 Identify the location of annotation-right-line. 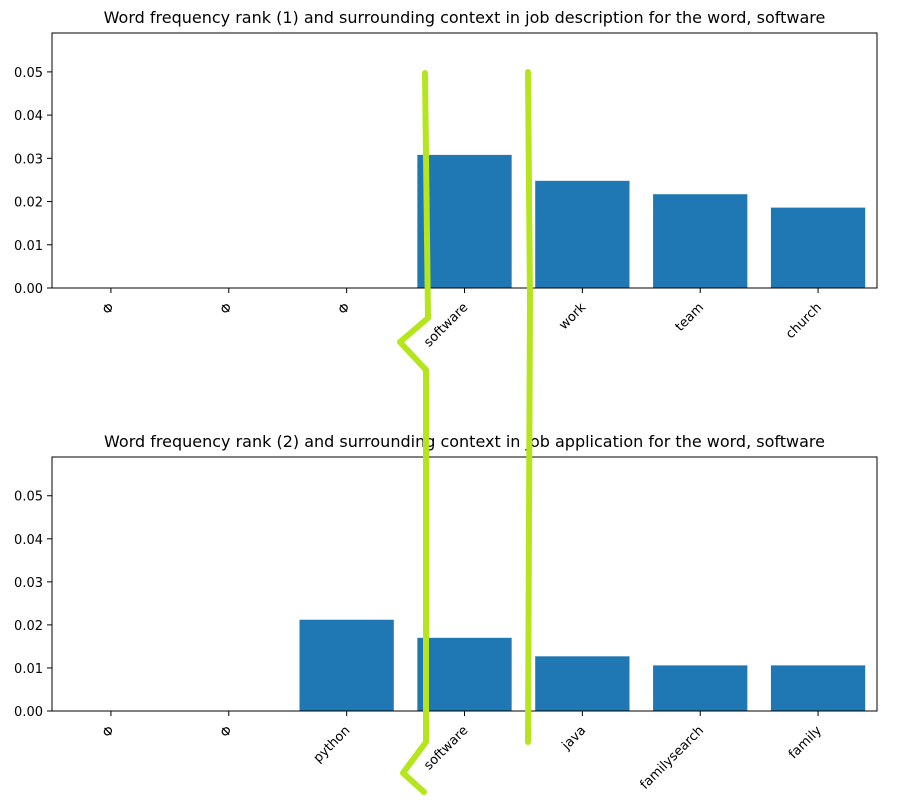
(529, 407).